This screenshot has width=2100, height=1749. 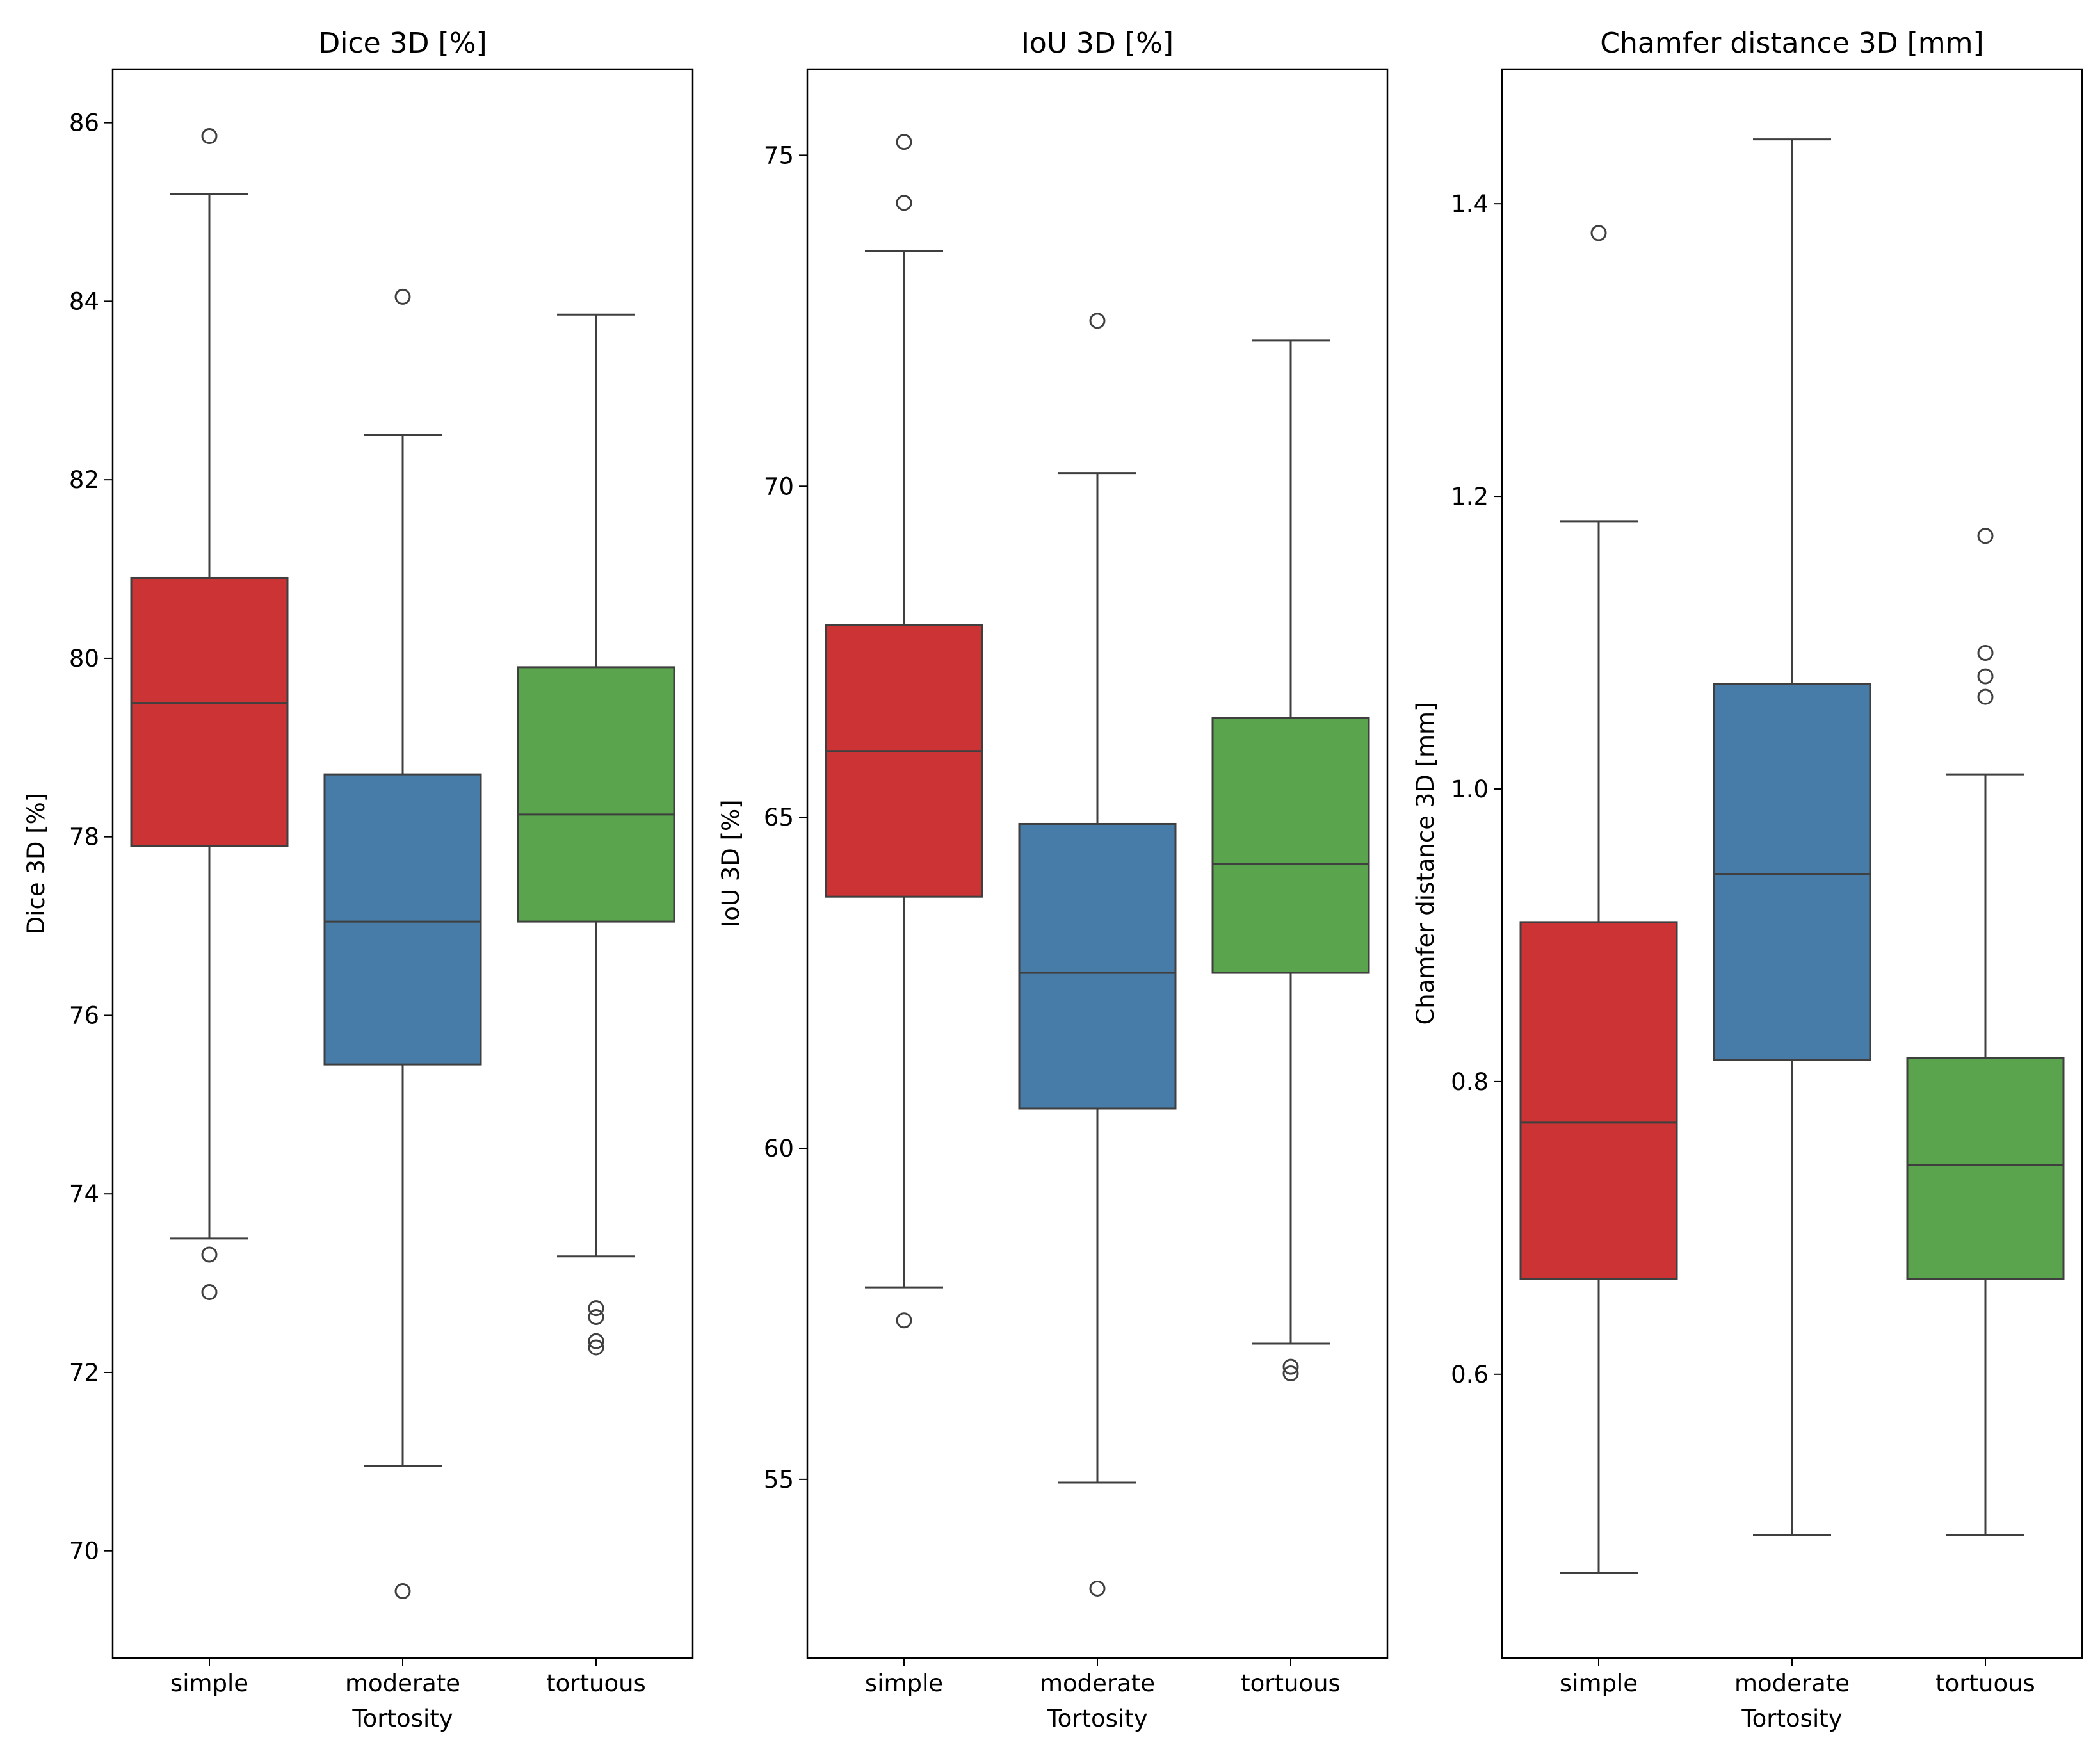 What do you see at coordinates (731, 863) in the screenshot?
I see `y-axis-label: IoU 3D [%]` at bounding box center [731, 863].